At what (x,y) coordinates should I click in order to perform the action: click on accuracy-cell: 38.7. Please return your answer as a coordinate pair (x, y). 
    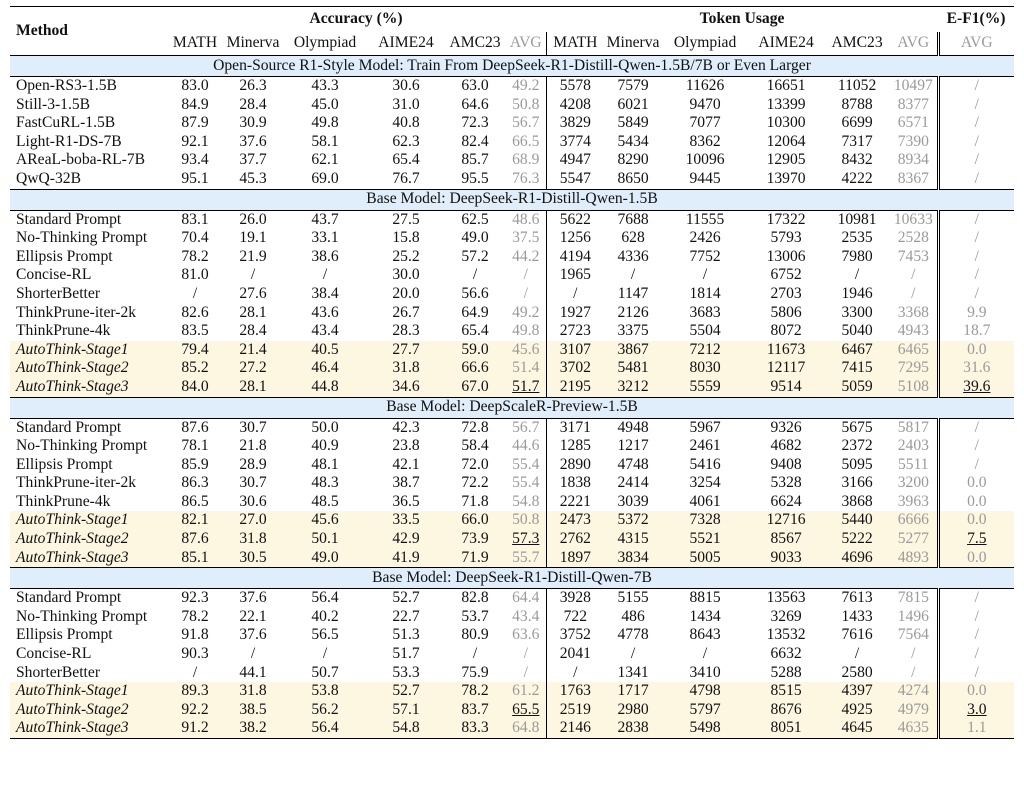
    Looking at the image, I should click on (406, 483).